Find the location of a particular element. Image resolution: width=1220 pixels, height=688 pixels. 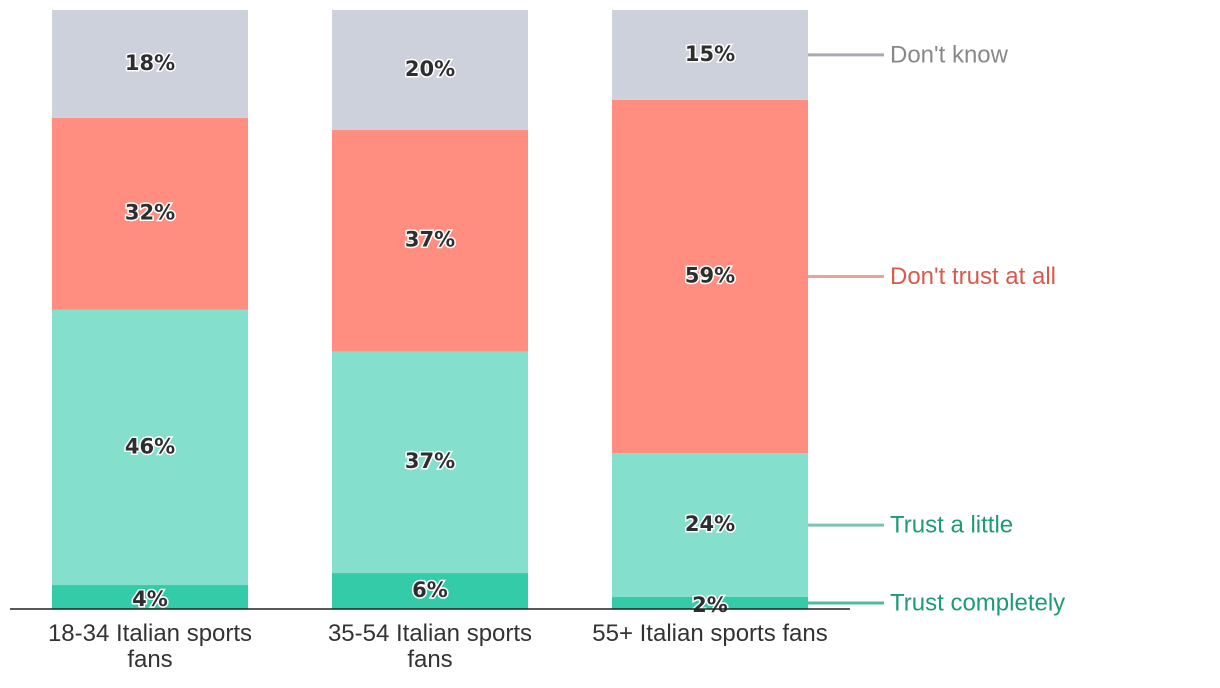

data-label-don-t-know-2: 20% is located at coordinates (430, 69).